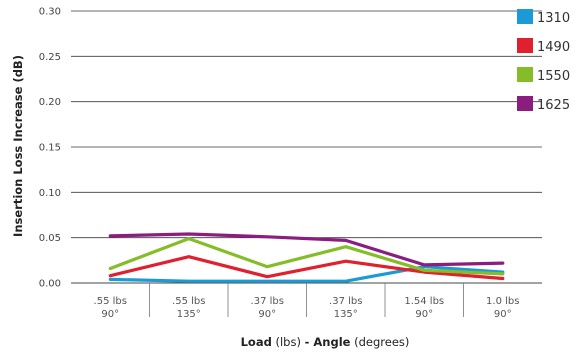  I want to click on legend-label-1490: 1490, so click(553, 47).